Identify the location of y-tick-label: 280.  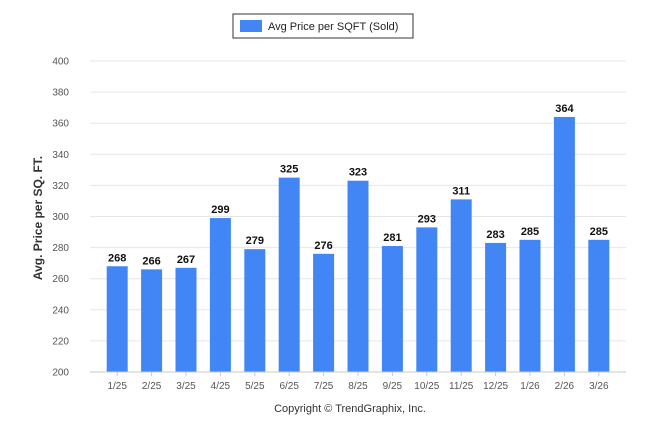
(60, 248).